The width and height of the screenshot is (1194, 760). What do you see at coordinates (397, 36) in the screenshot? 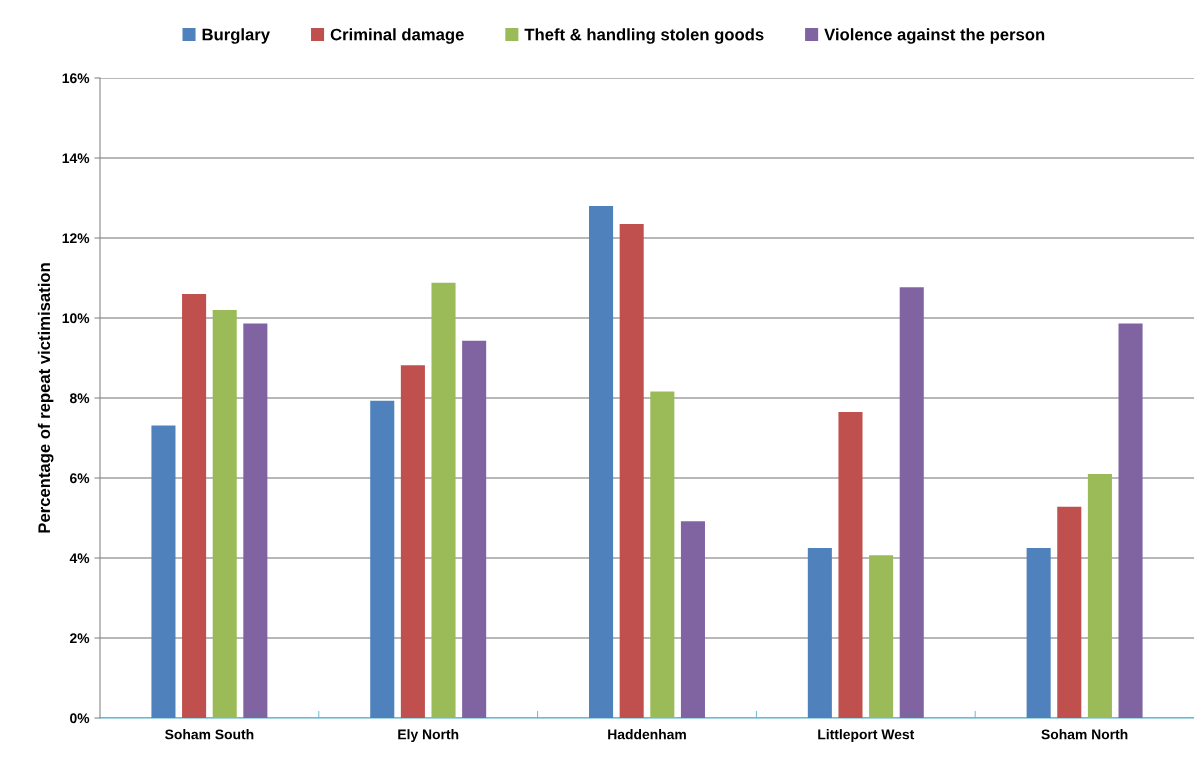
I see `legend-label: Criminal damage` at bounding box center [397, 36].